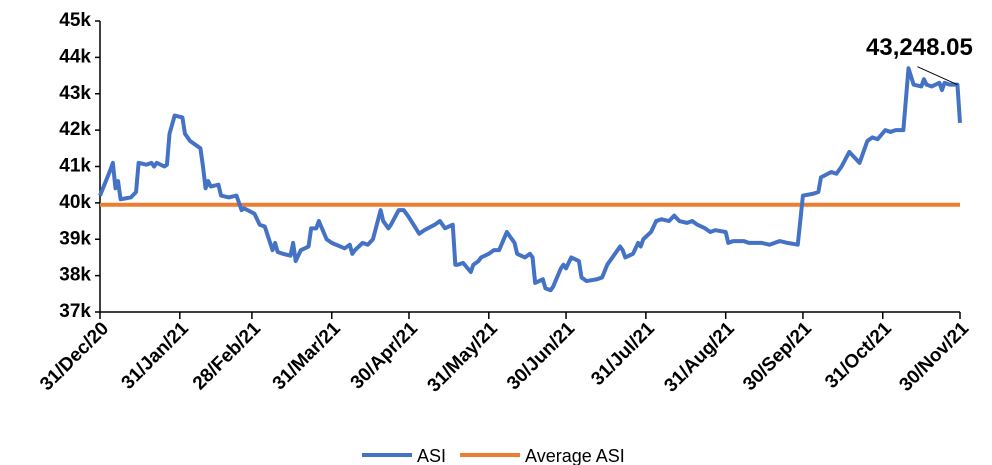 This screenshot has width=992, height=465. Describe the element at coordinates (934, 357) in the screenshot. I see `x-tick-label: 30/Nov/21` at that location.